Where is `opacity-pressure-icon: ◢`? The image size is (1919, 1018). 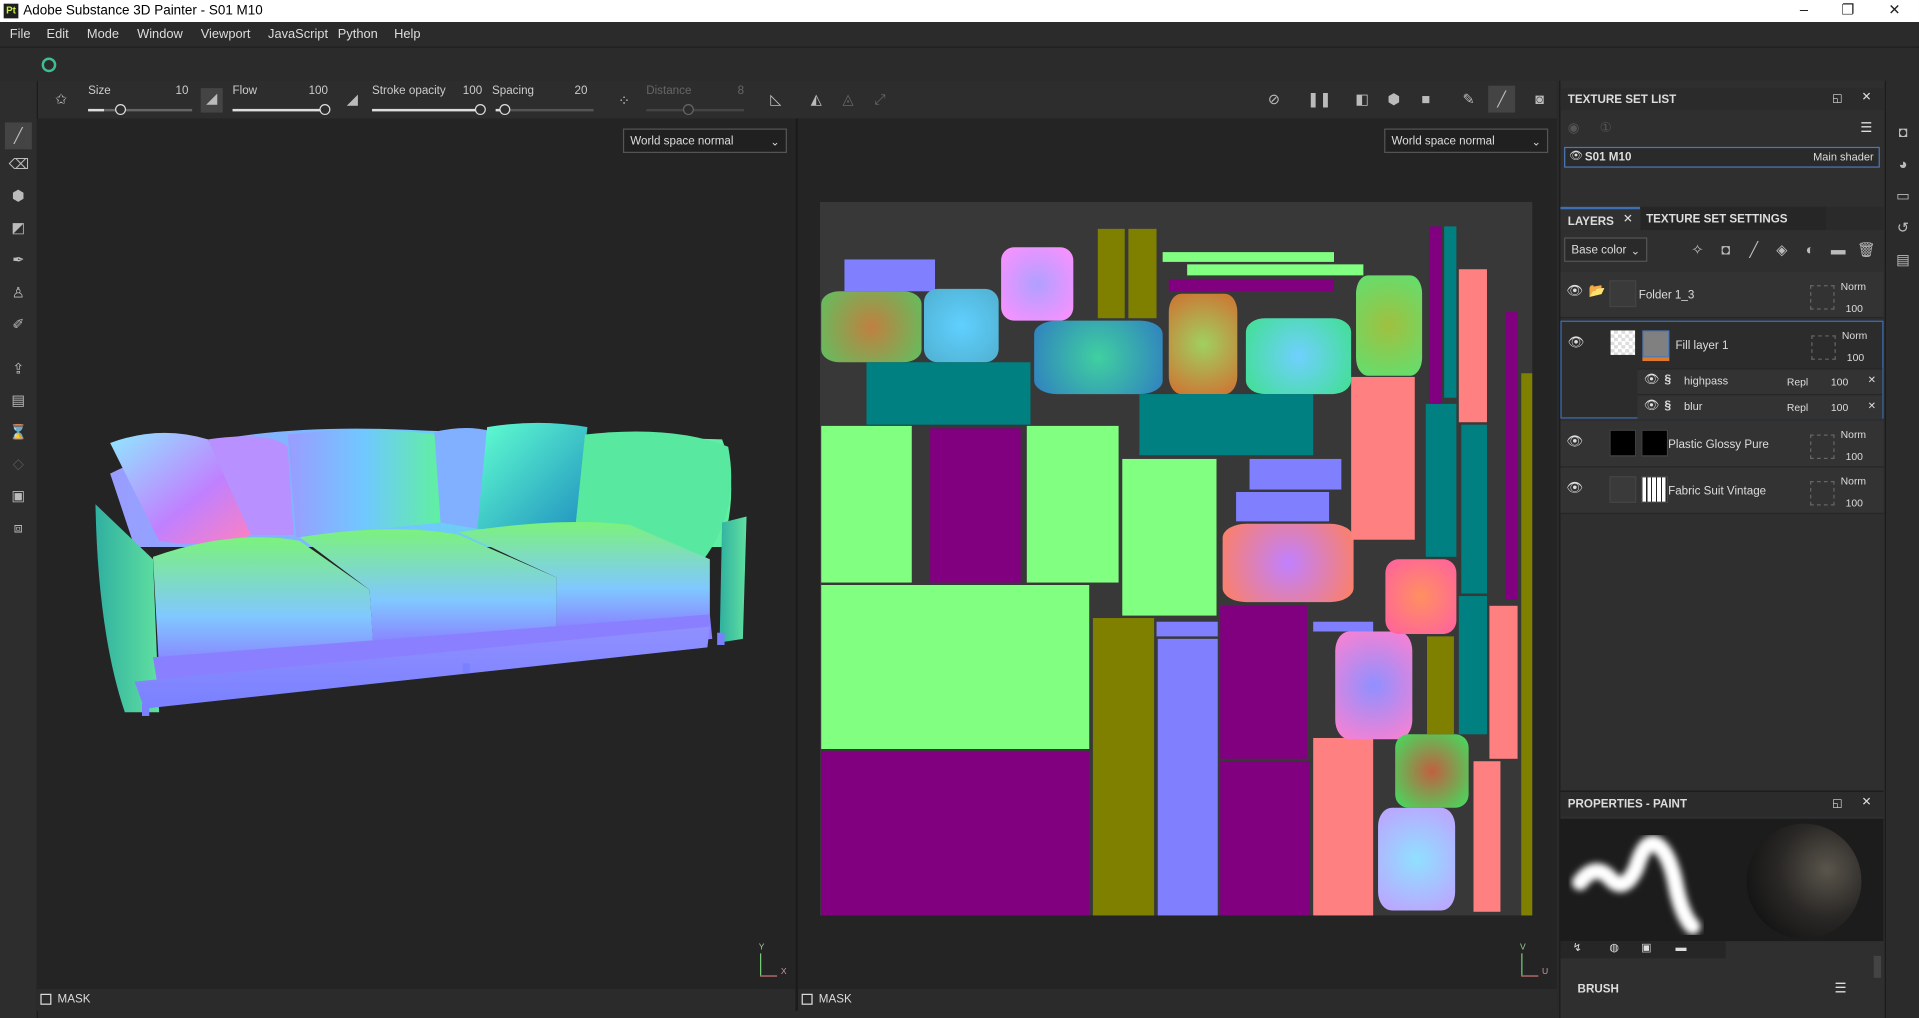 opacity-pressure-icon: ◢ is located at coordinates (352, 99).